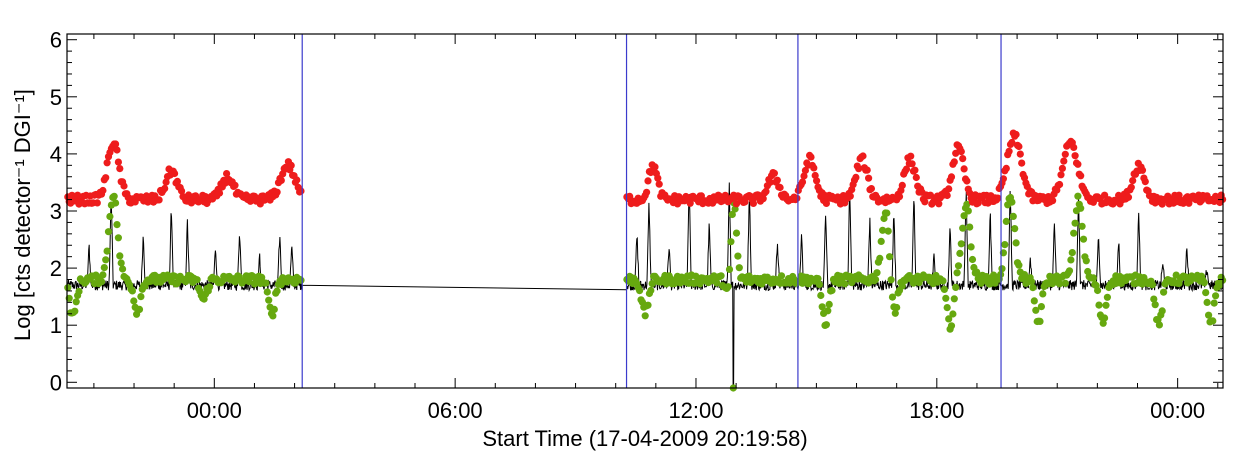  What do you see at coordinates (56, 154) in the screenshot?
I see `y-tick-label: 4` at bounding box center [56, 154].